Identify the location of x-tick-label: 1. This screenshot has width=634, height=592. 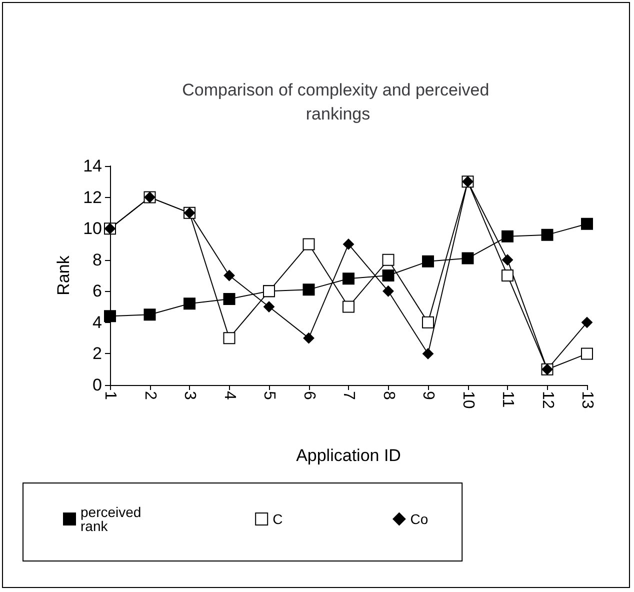
(110, 395).